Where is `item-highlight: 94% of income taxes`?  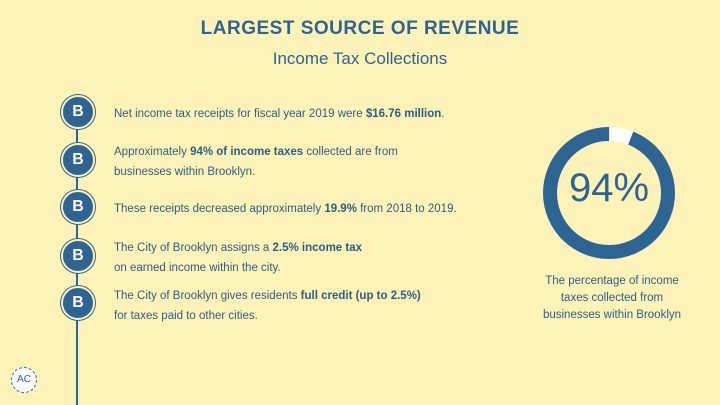
item-highlight: 94% of income taxes is located at coordinates (247, 152).